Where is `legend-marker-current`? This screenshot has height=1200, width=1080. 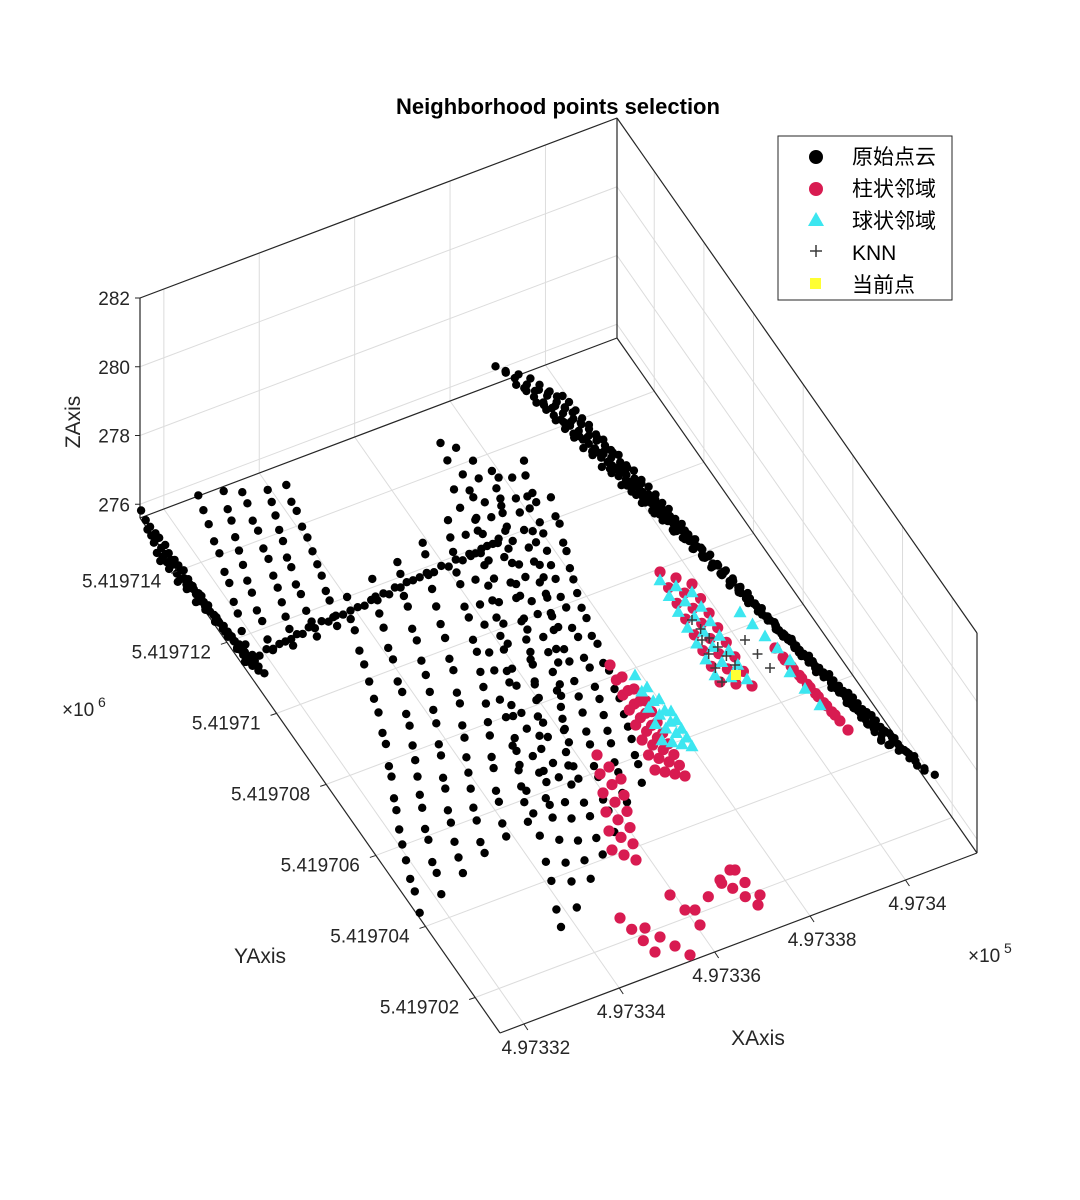 legend-marker-current is located at coordinates (815, 283).